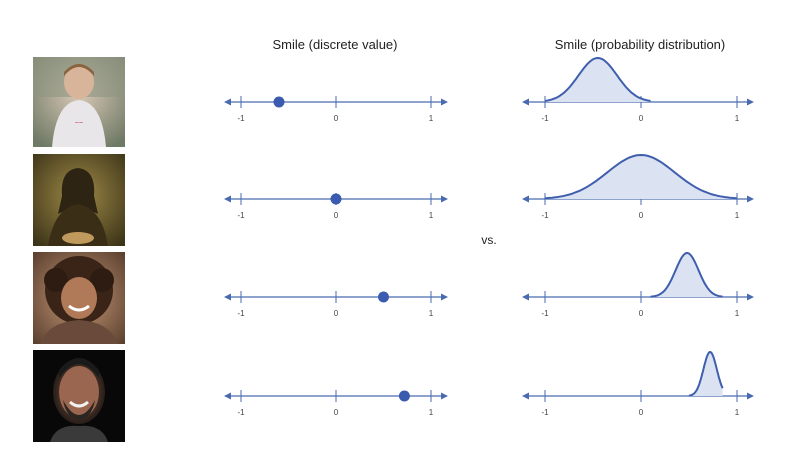 The height and width of the screenshot is (458, 796). What do you see at coordinates (336, 403) in the screenshot?
I see `discrete-axis-row-4: -1 0 1` at bounding box center [336, 403].